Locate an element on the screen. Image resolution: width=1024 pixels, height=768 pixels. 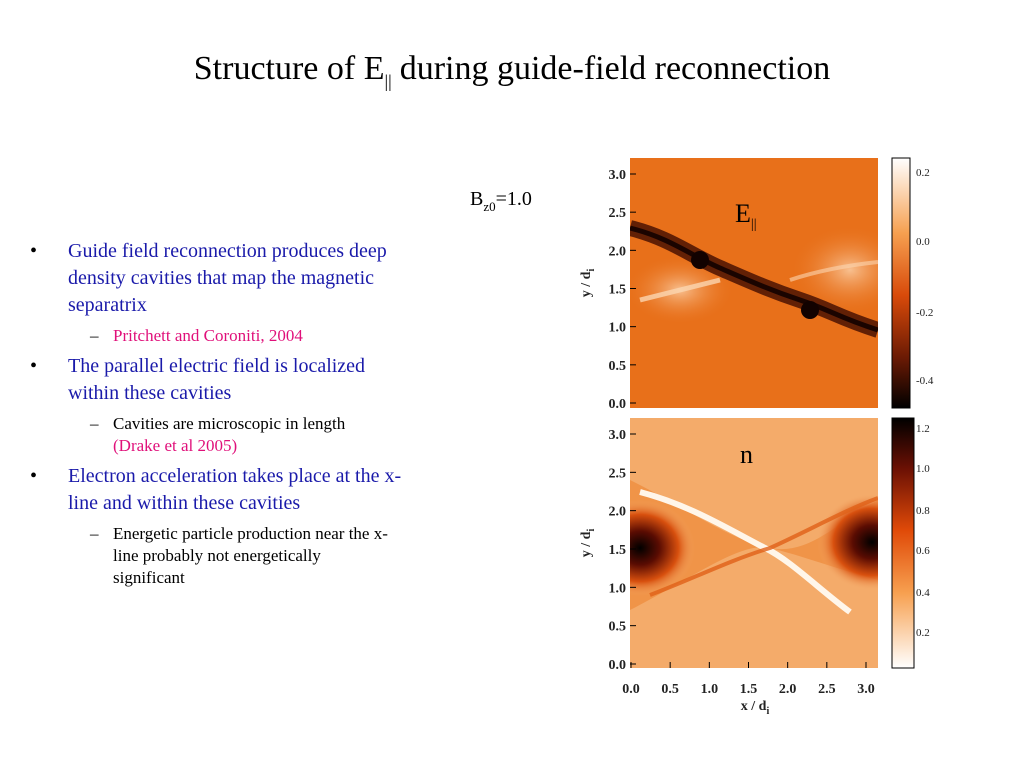
title-subscript: || is located at coordinates (388, 80).